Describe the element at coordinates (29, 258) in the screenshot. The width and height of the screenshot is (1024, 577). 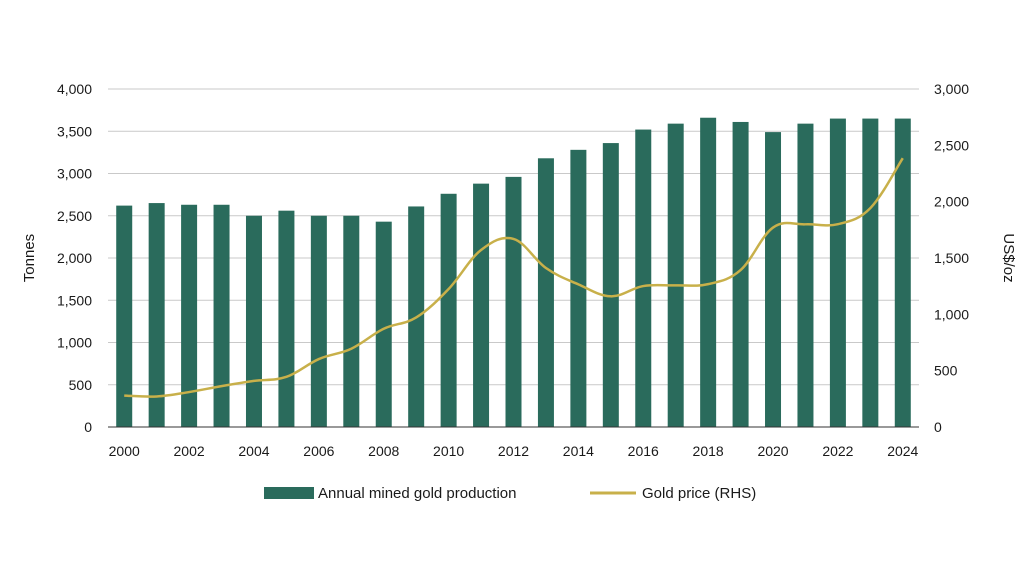
I see `left-axis-title: Tonnes` at that location.